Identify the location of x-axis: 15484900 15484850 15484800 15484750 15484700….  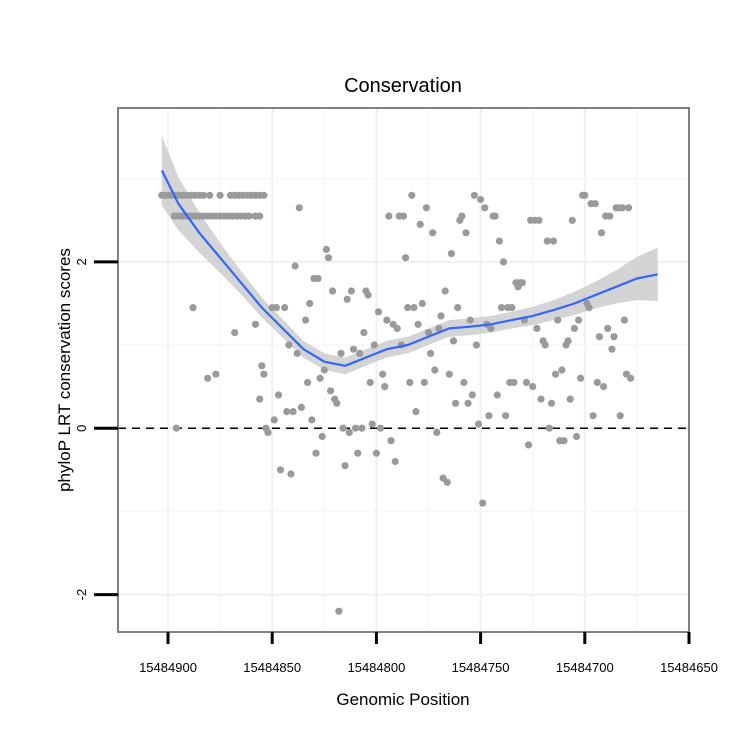
(428, 653).